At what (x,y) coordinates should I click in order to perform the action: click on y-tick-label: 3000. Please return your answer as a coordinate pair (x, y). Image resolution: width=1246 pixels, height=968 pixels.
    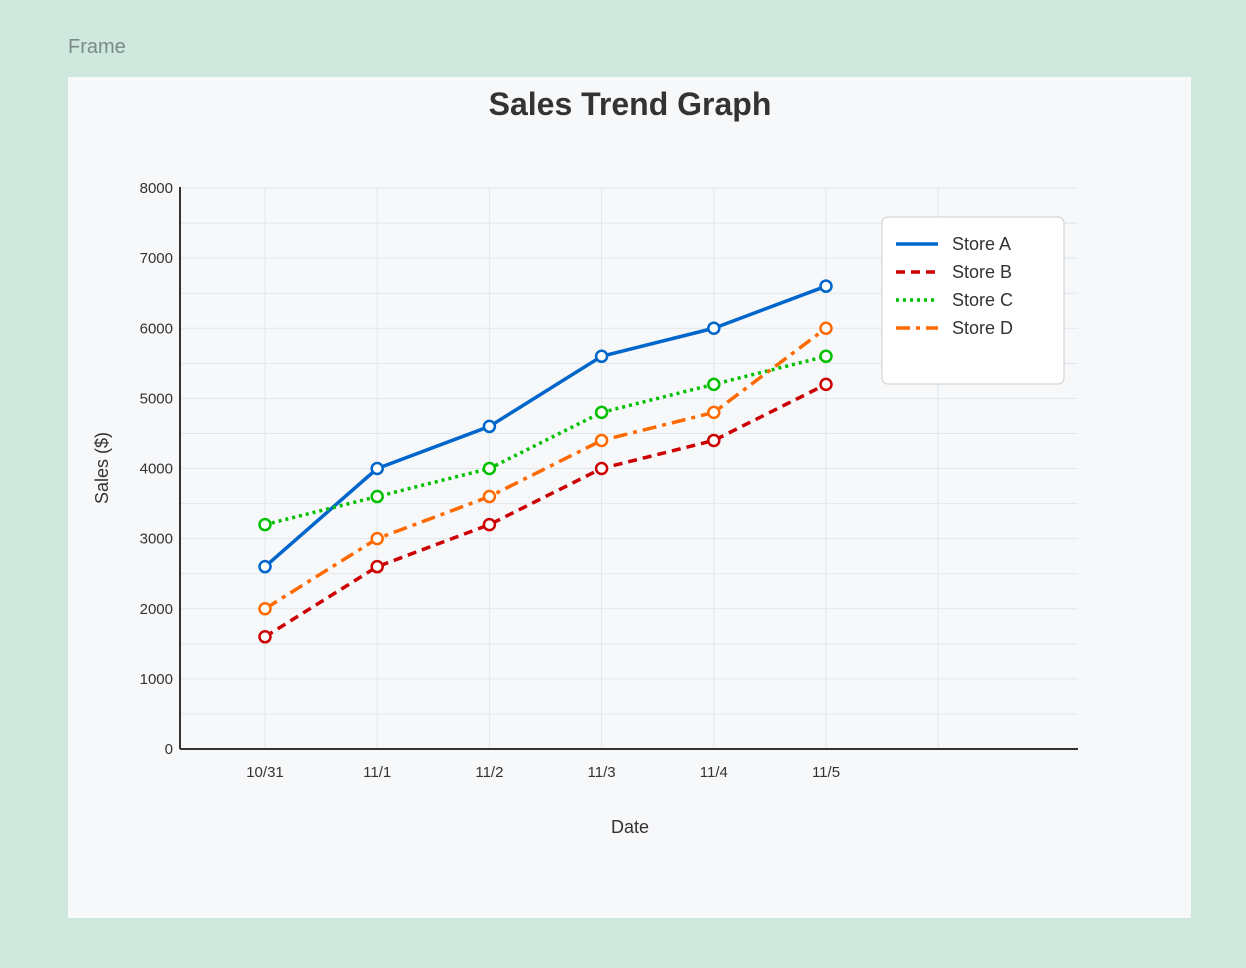
    Looking at the image, I should click on (156, 539).